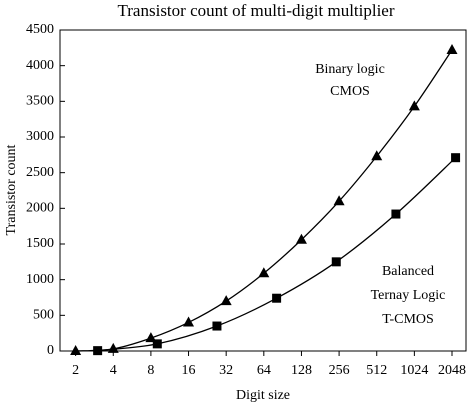 The height and width of the screenshot is (408, 474). I want to click on annotation: T-CMOS, so click(408, 319).